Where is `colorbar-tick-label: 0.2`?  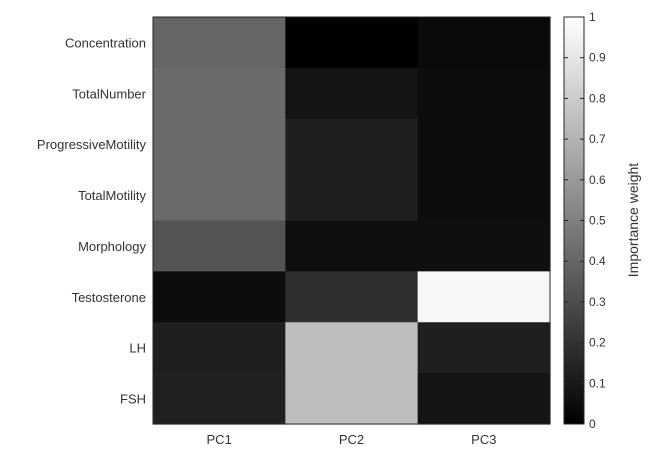 colorbar-tick-label: 0.2 is located at coordinates (597, 343).